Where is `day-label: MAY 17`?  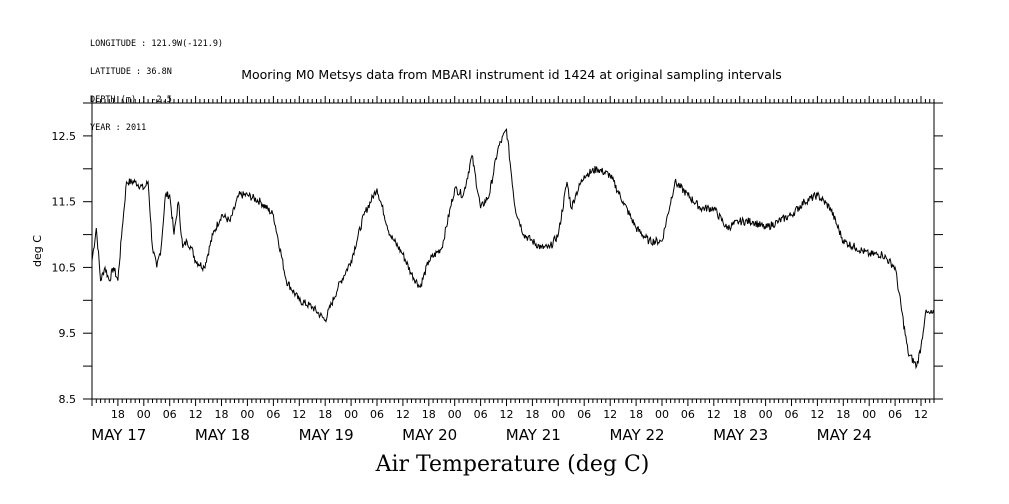
day-label: MAY 17 is located at coordinates (118, 435).